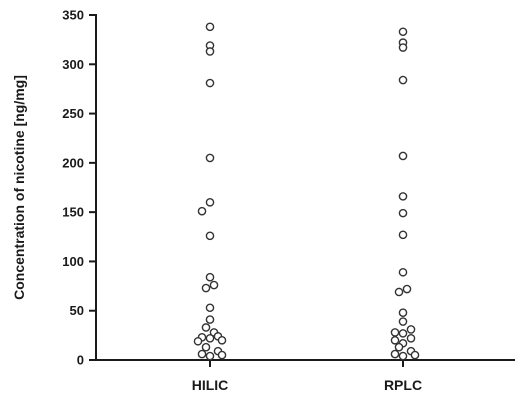 Image resolution: width=525 pixels, height=398 pixels. What do you see at coordinates (73, 212) in the screenshot?
I see `y-tick-label: 150` at bounding box center [73, 212].